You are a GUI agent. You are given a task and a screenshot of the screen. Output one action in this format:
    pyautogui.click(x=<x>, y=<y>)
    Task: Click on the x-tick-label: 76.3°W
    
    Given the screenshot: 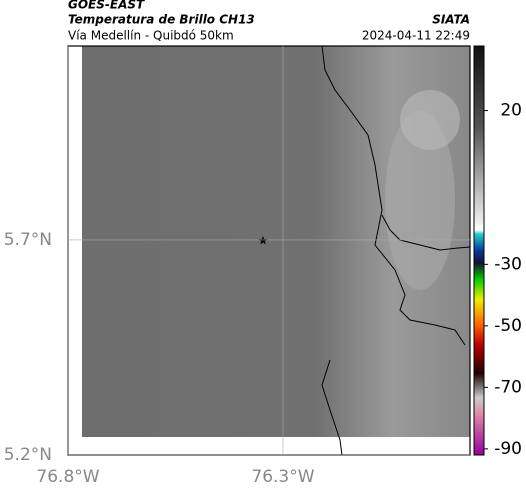 What is the action you would take?
    pyautogui.click(x=282, y=477)
    